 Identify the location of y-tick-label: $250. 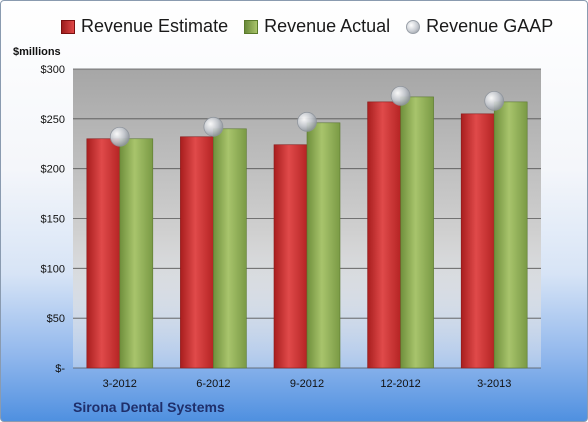
(53, 120).